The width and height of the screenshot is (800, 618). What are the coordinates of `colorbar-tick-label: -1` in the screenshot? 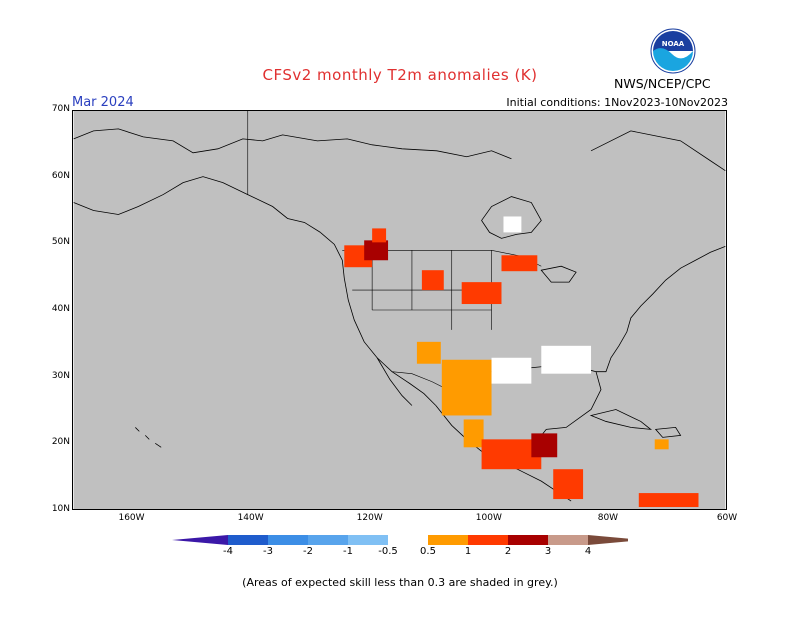 It's located at (348, 551).